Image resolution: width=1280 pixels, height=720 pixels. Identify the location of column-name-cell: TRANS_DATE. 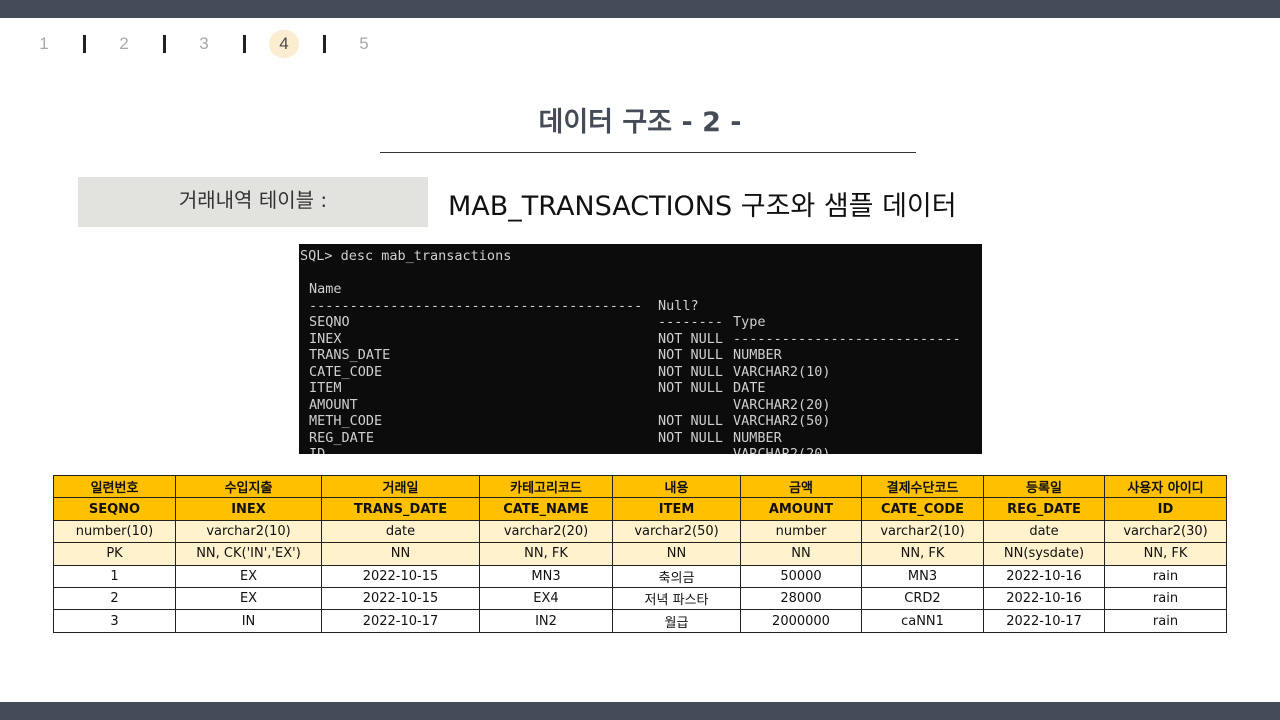
(400, 509).